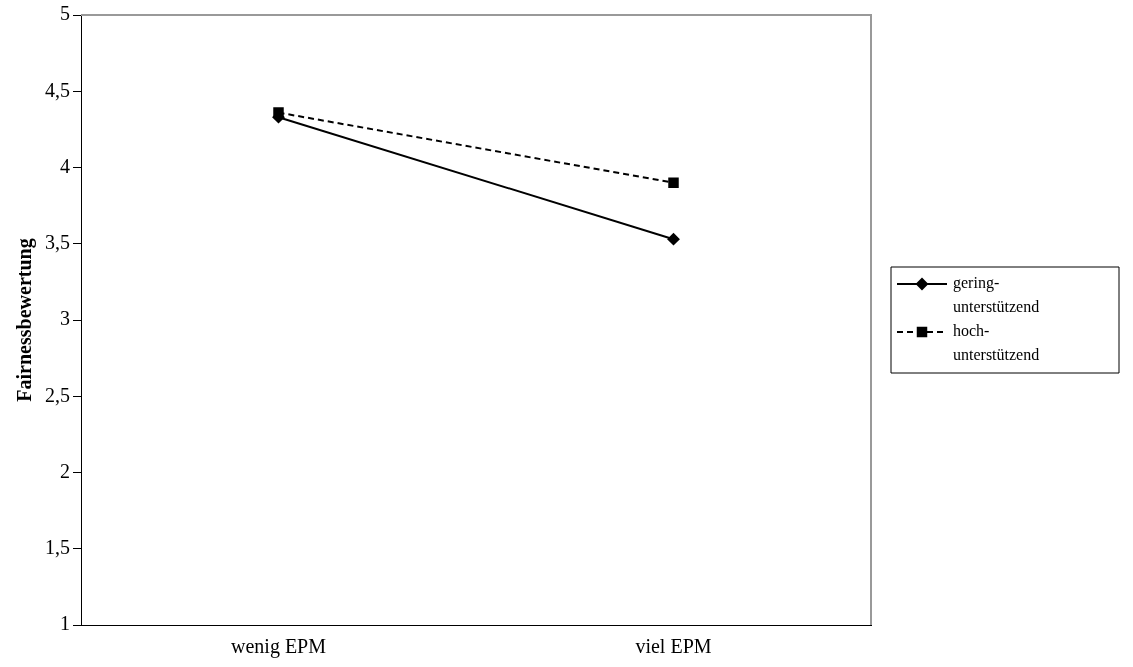 The image size is (1133, 667). I want to click on y-tick-label: 2,5, so click(57, 394).